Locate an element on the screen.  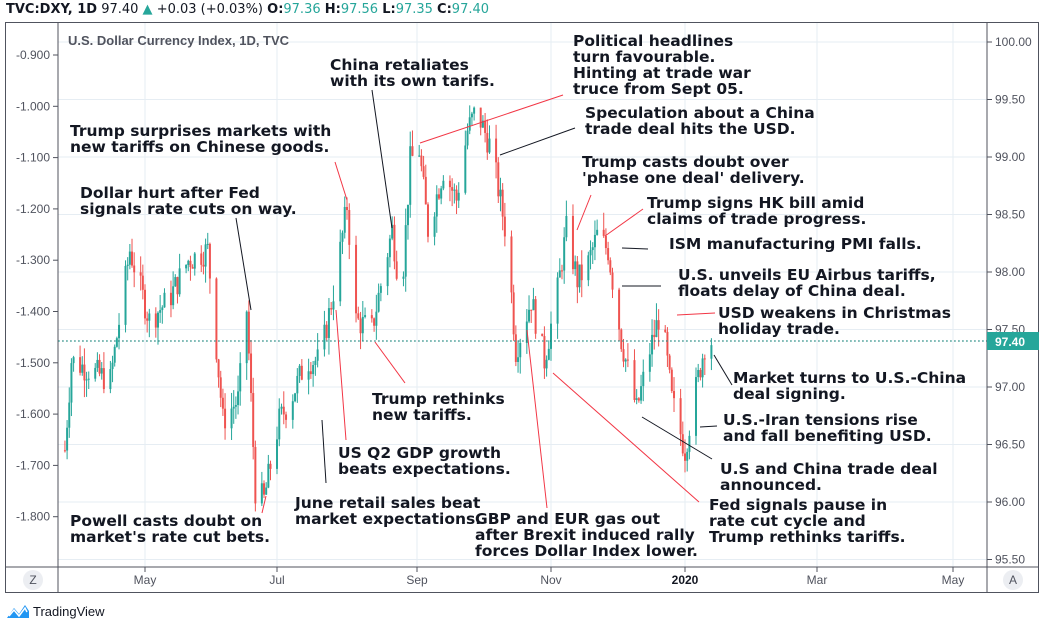
left-axis-label: -1.400 is located at coordinates (33, 312).